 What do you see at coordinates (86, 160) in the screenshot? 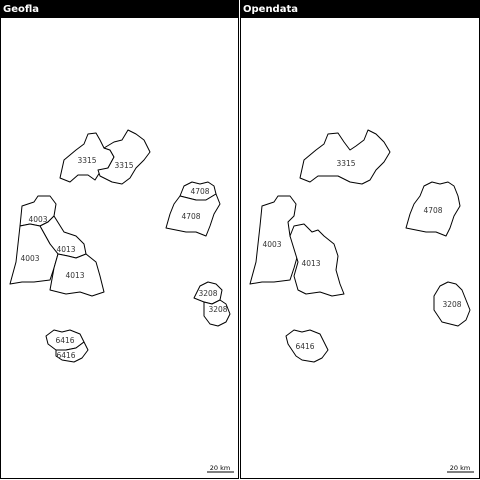
I see `label-3315-a: 3315` at bounding box center [86, 160].